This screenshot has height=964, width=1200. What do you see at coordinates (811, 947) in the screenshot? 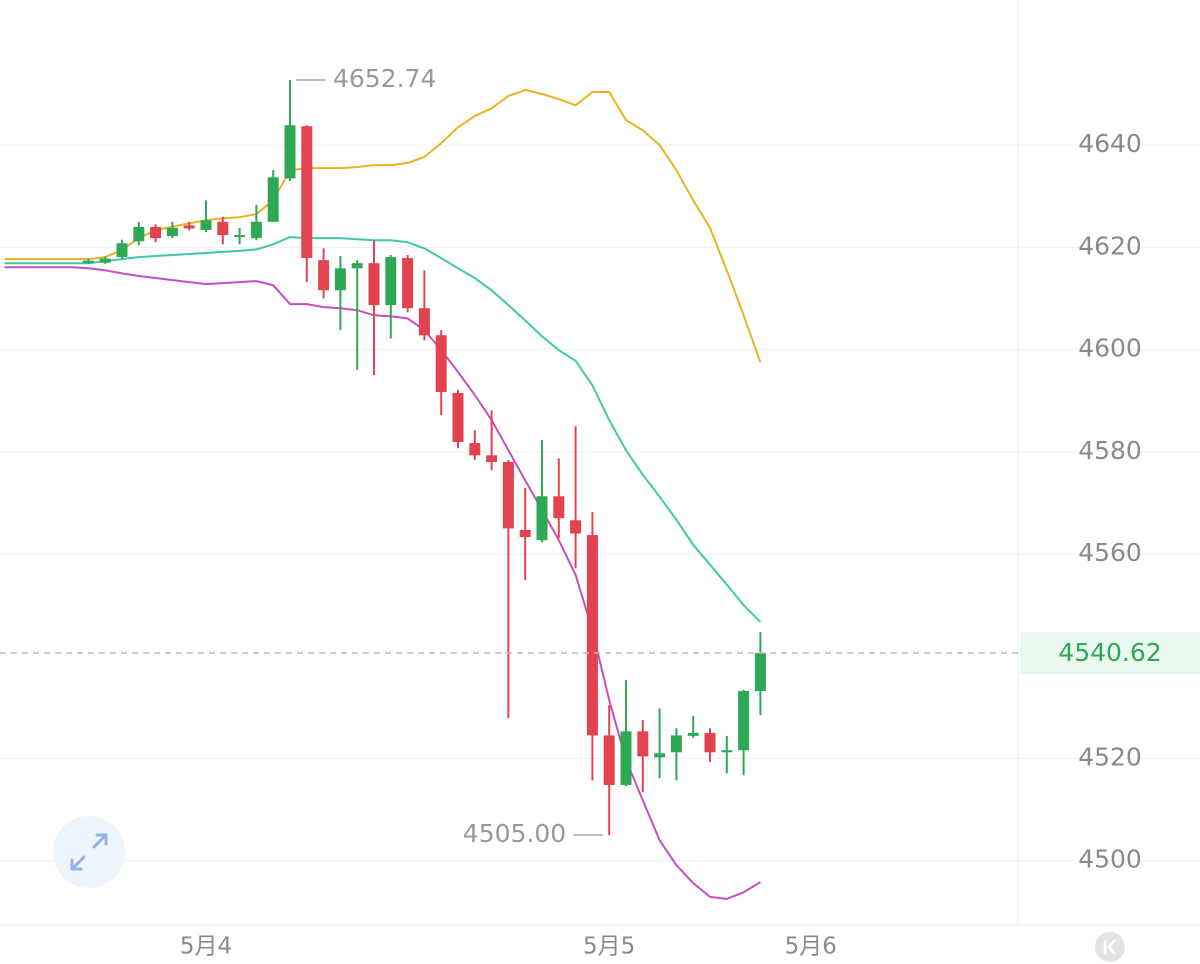
I see `x-tick-label: 5月6` at bounding box center [811, 947].